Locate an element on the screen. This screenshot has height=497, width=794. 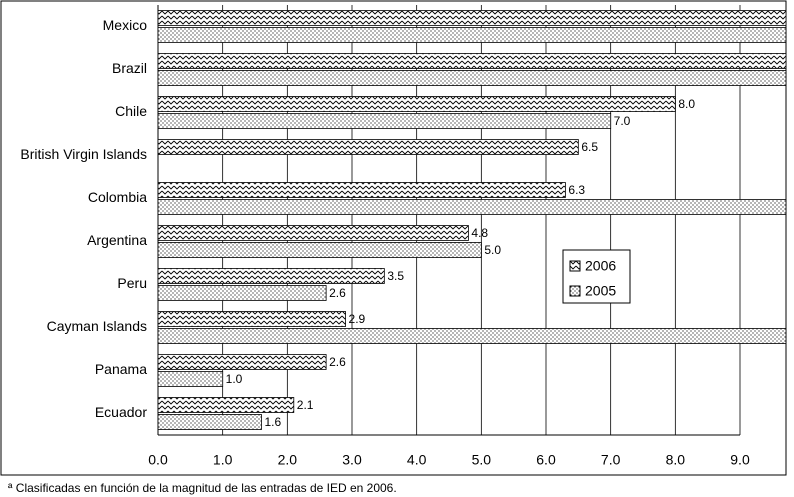
value-label: 5.0 is located at coordinates (492, 250).